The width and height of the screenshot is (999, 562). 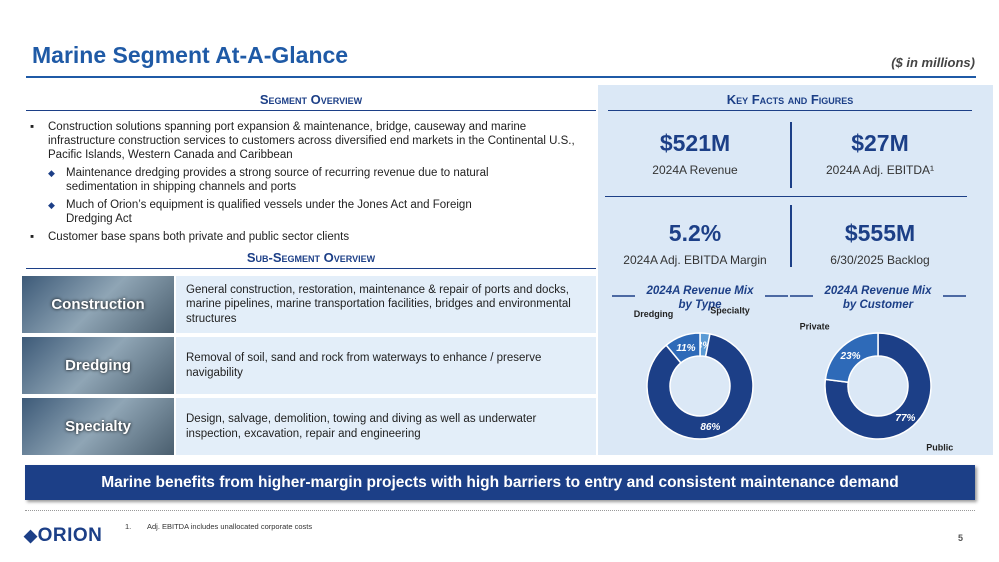 What do you see at coordinates (654, 314) in the screenshot?
I see `category-label: Dredging` at bounding box center [654, 314].